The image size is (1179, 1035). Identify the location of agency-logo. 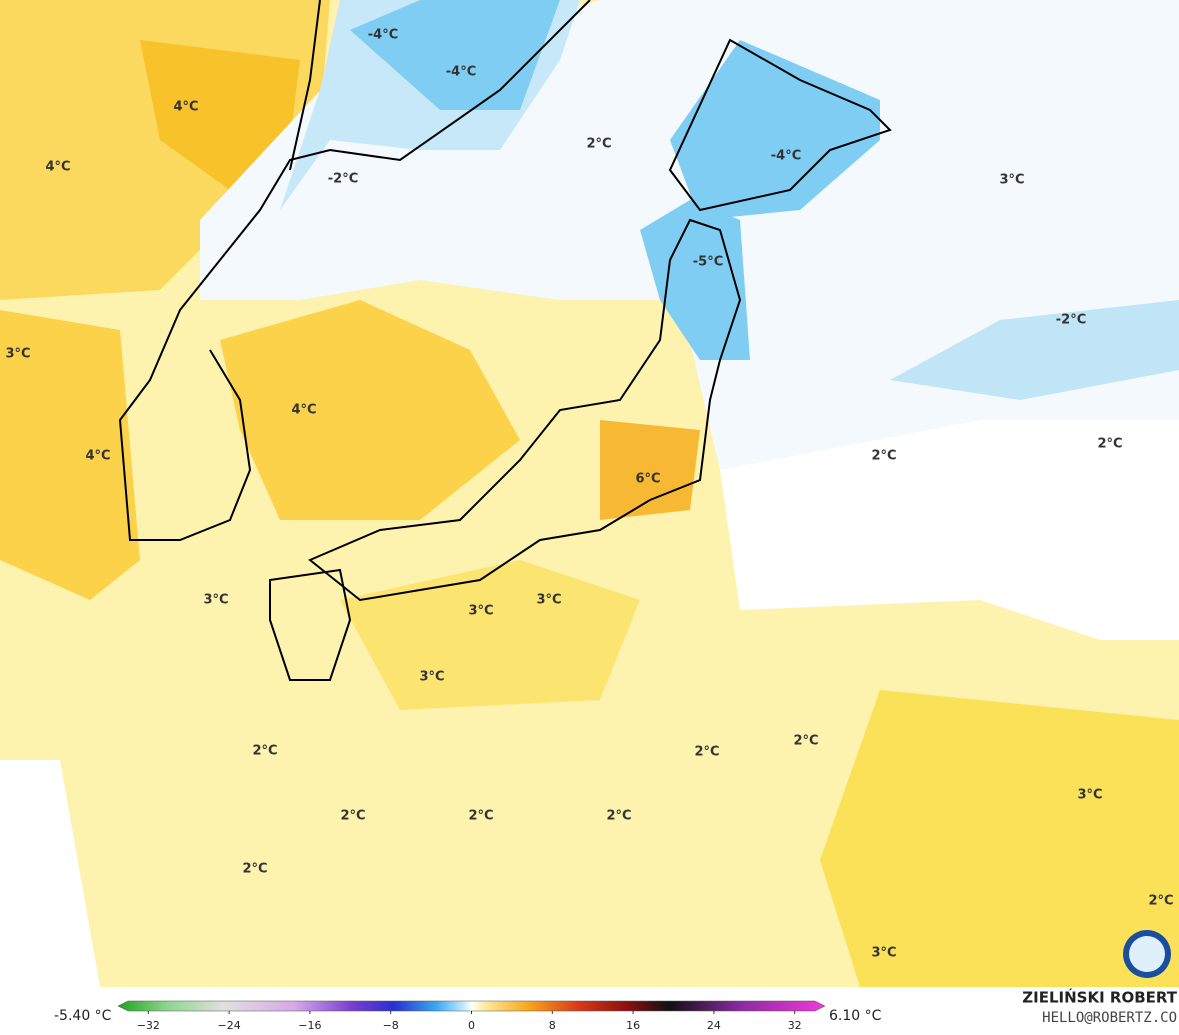
(1147, 954).